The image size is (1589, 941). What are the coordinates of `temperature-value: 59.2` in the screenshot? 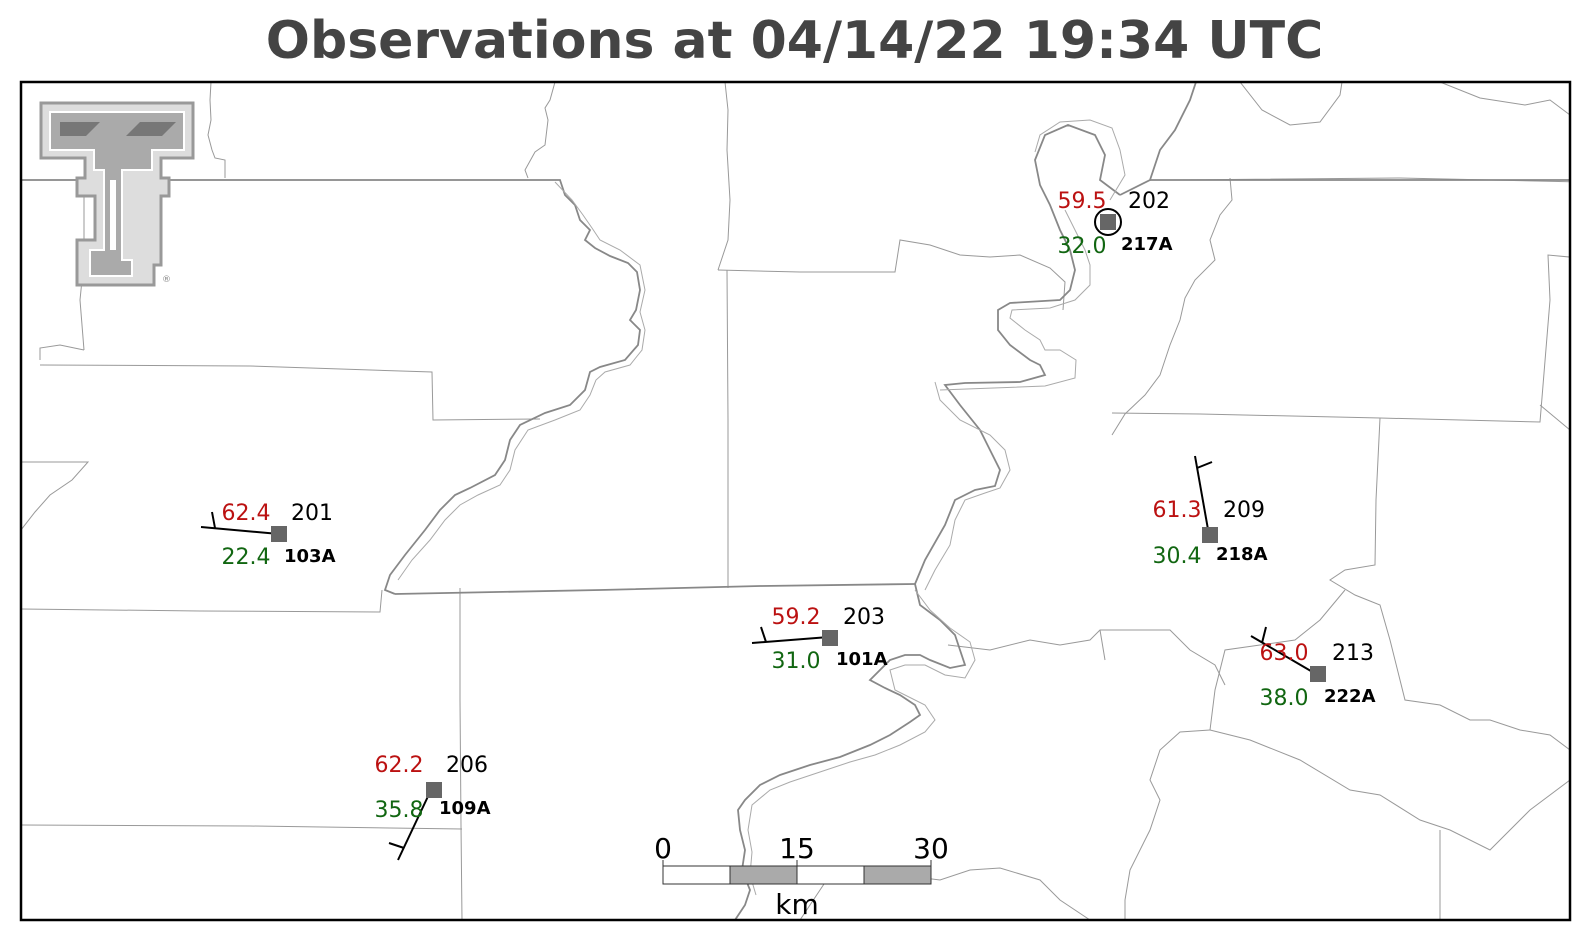 It's located at (796, 617).